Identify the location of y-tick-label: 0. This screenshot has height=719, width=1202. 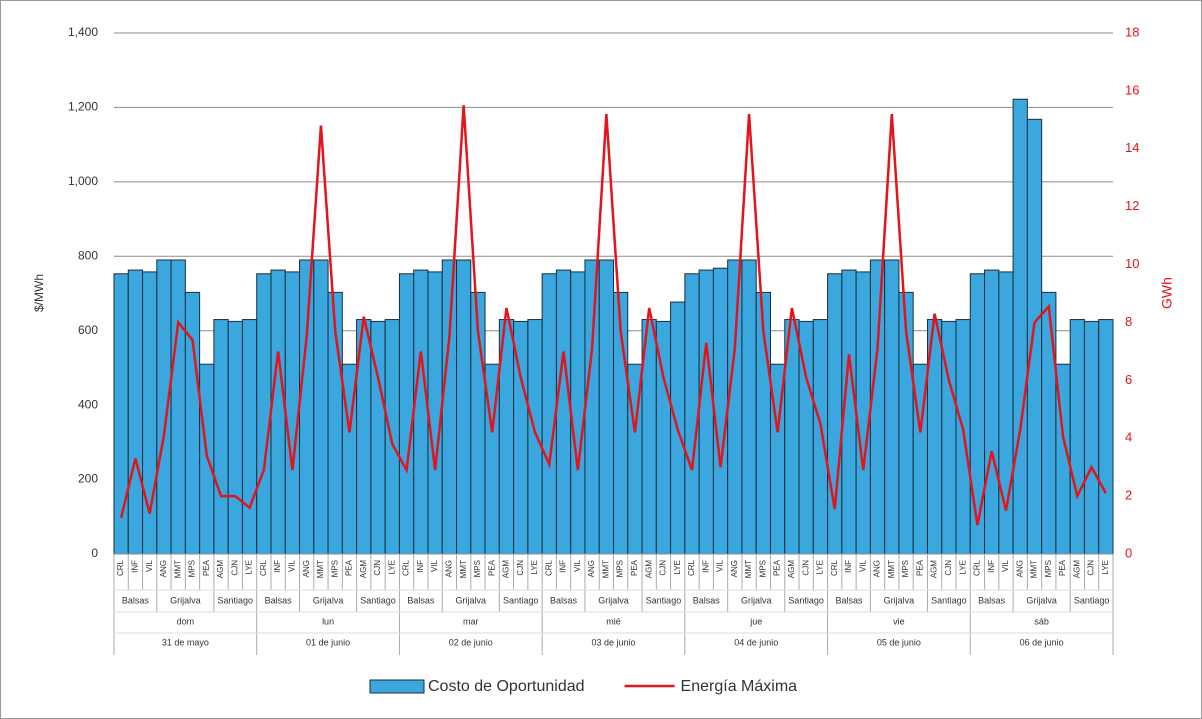
(94, 553).